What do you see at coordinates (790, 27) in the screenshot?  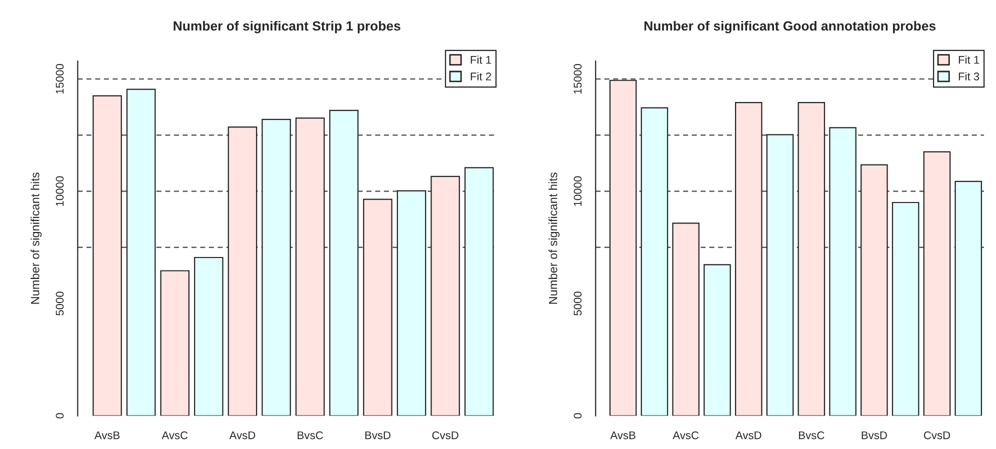 I see `chart-title: Number of significant Good annotation probes` at bounding box center [790, 27].